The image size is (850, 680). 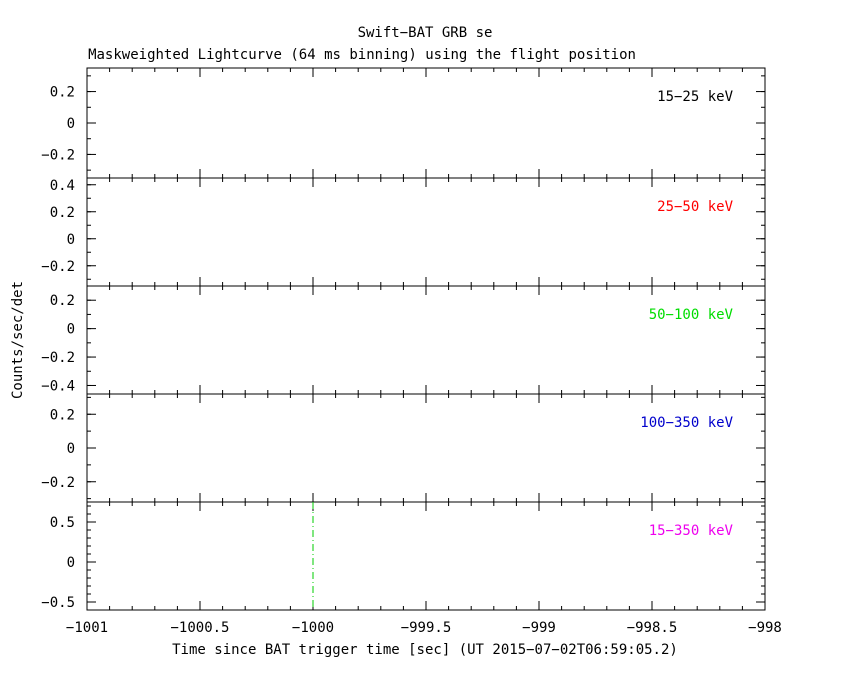 What do you see at coordinates (87, 628) in the screenshot?
I see `x-tick-label: −1001` at bounding box center [87, 628].